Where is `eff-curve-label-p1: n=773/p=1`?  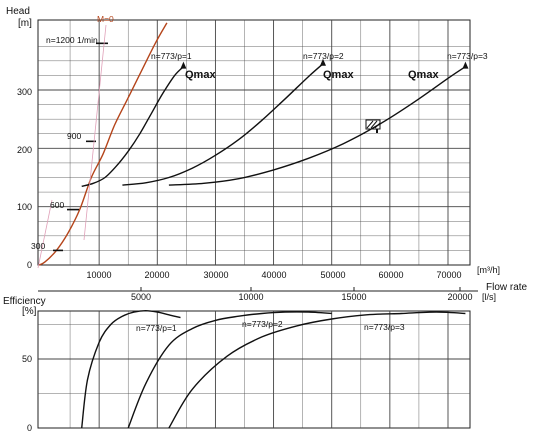 eff-curve-label-p1: n=773/p=1 is located at coordinates (156, 328).